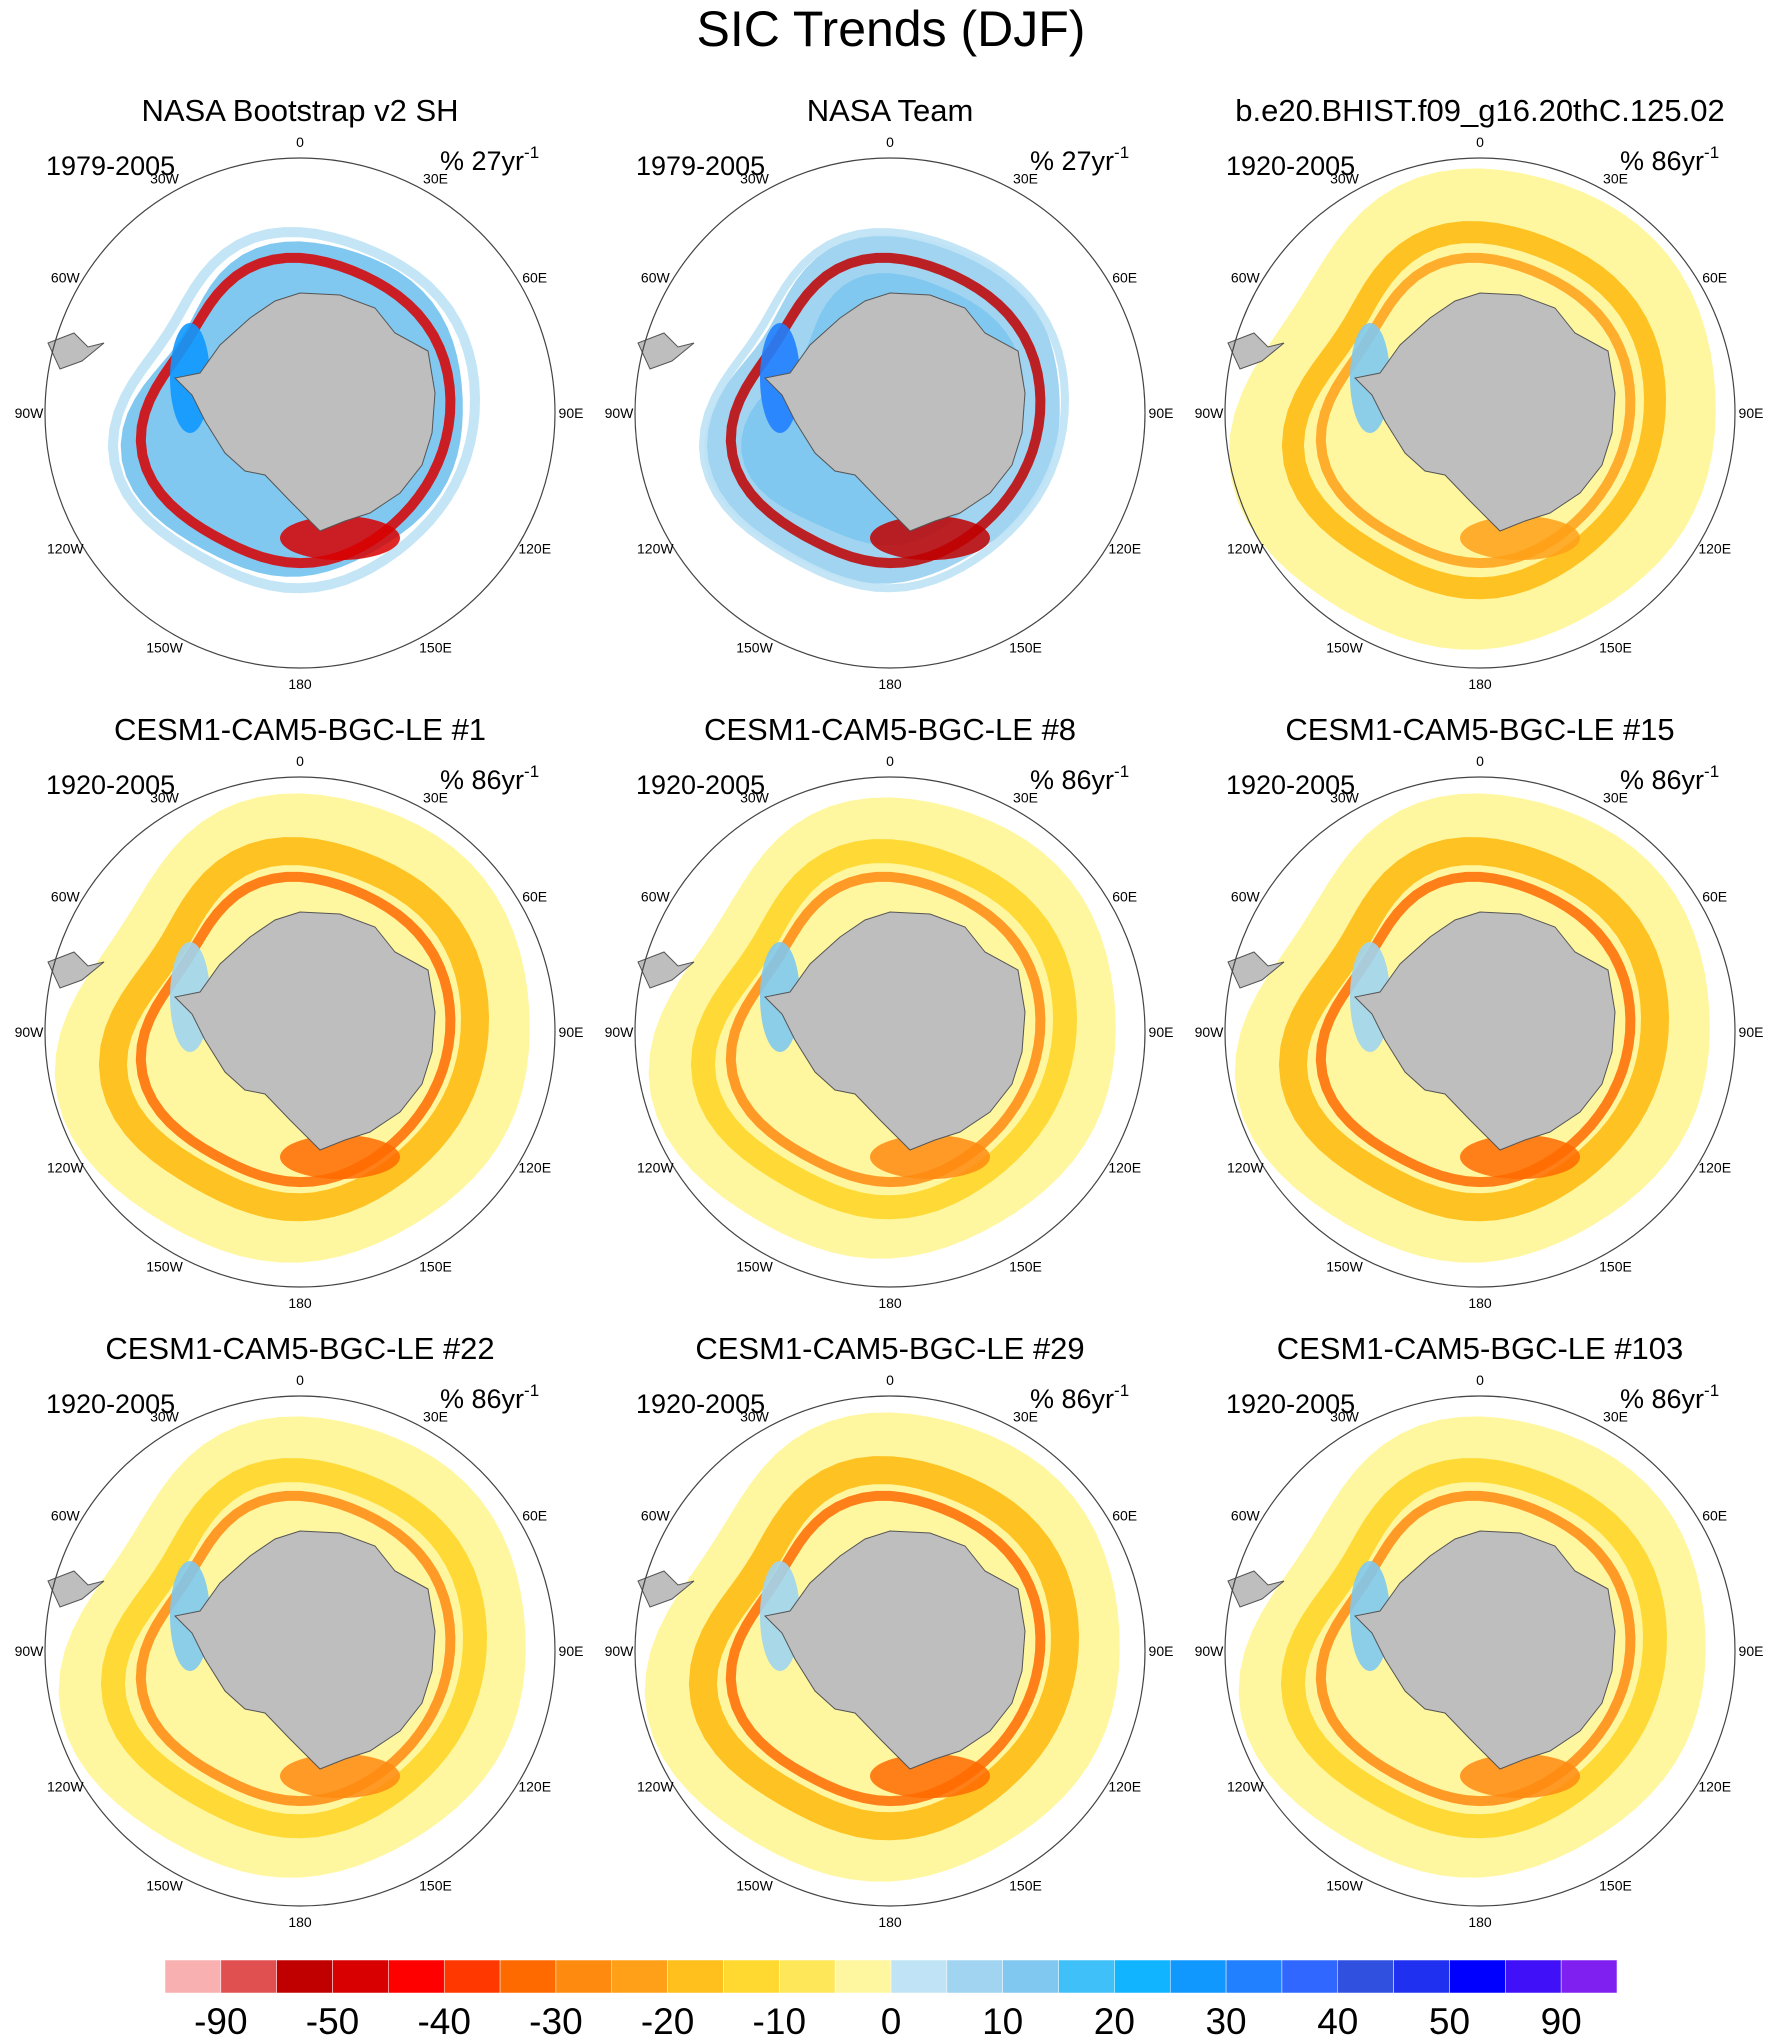 This screenshot has height=2043, width=1782. Describe the element at coordinates (667, 2021) in the screenshot. I see `colorbar-label: -20` at that location.